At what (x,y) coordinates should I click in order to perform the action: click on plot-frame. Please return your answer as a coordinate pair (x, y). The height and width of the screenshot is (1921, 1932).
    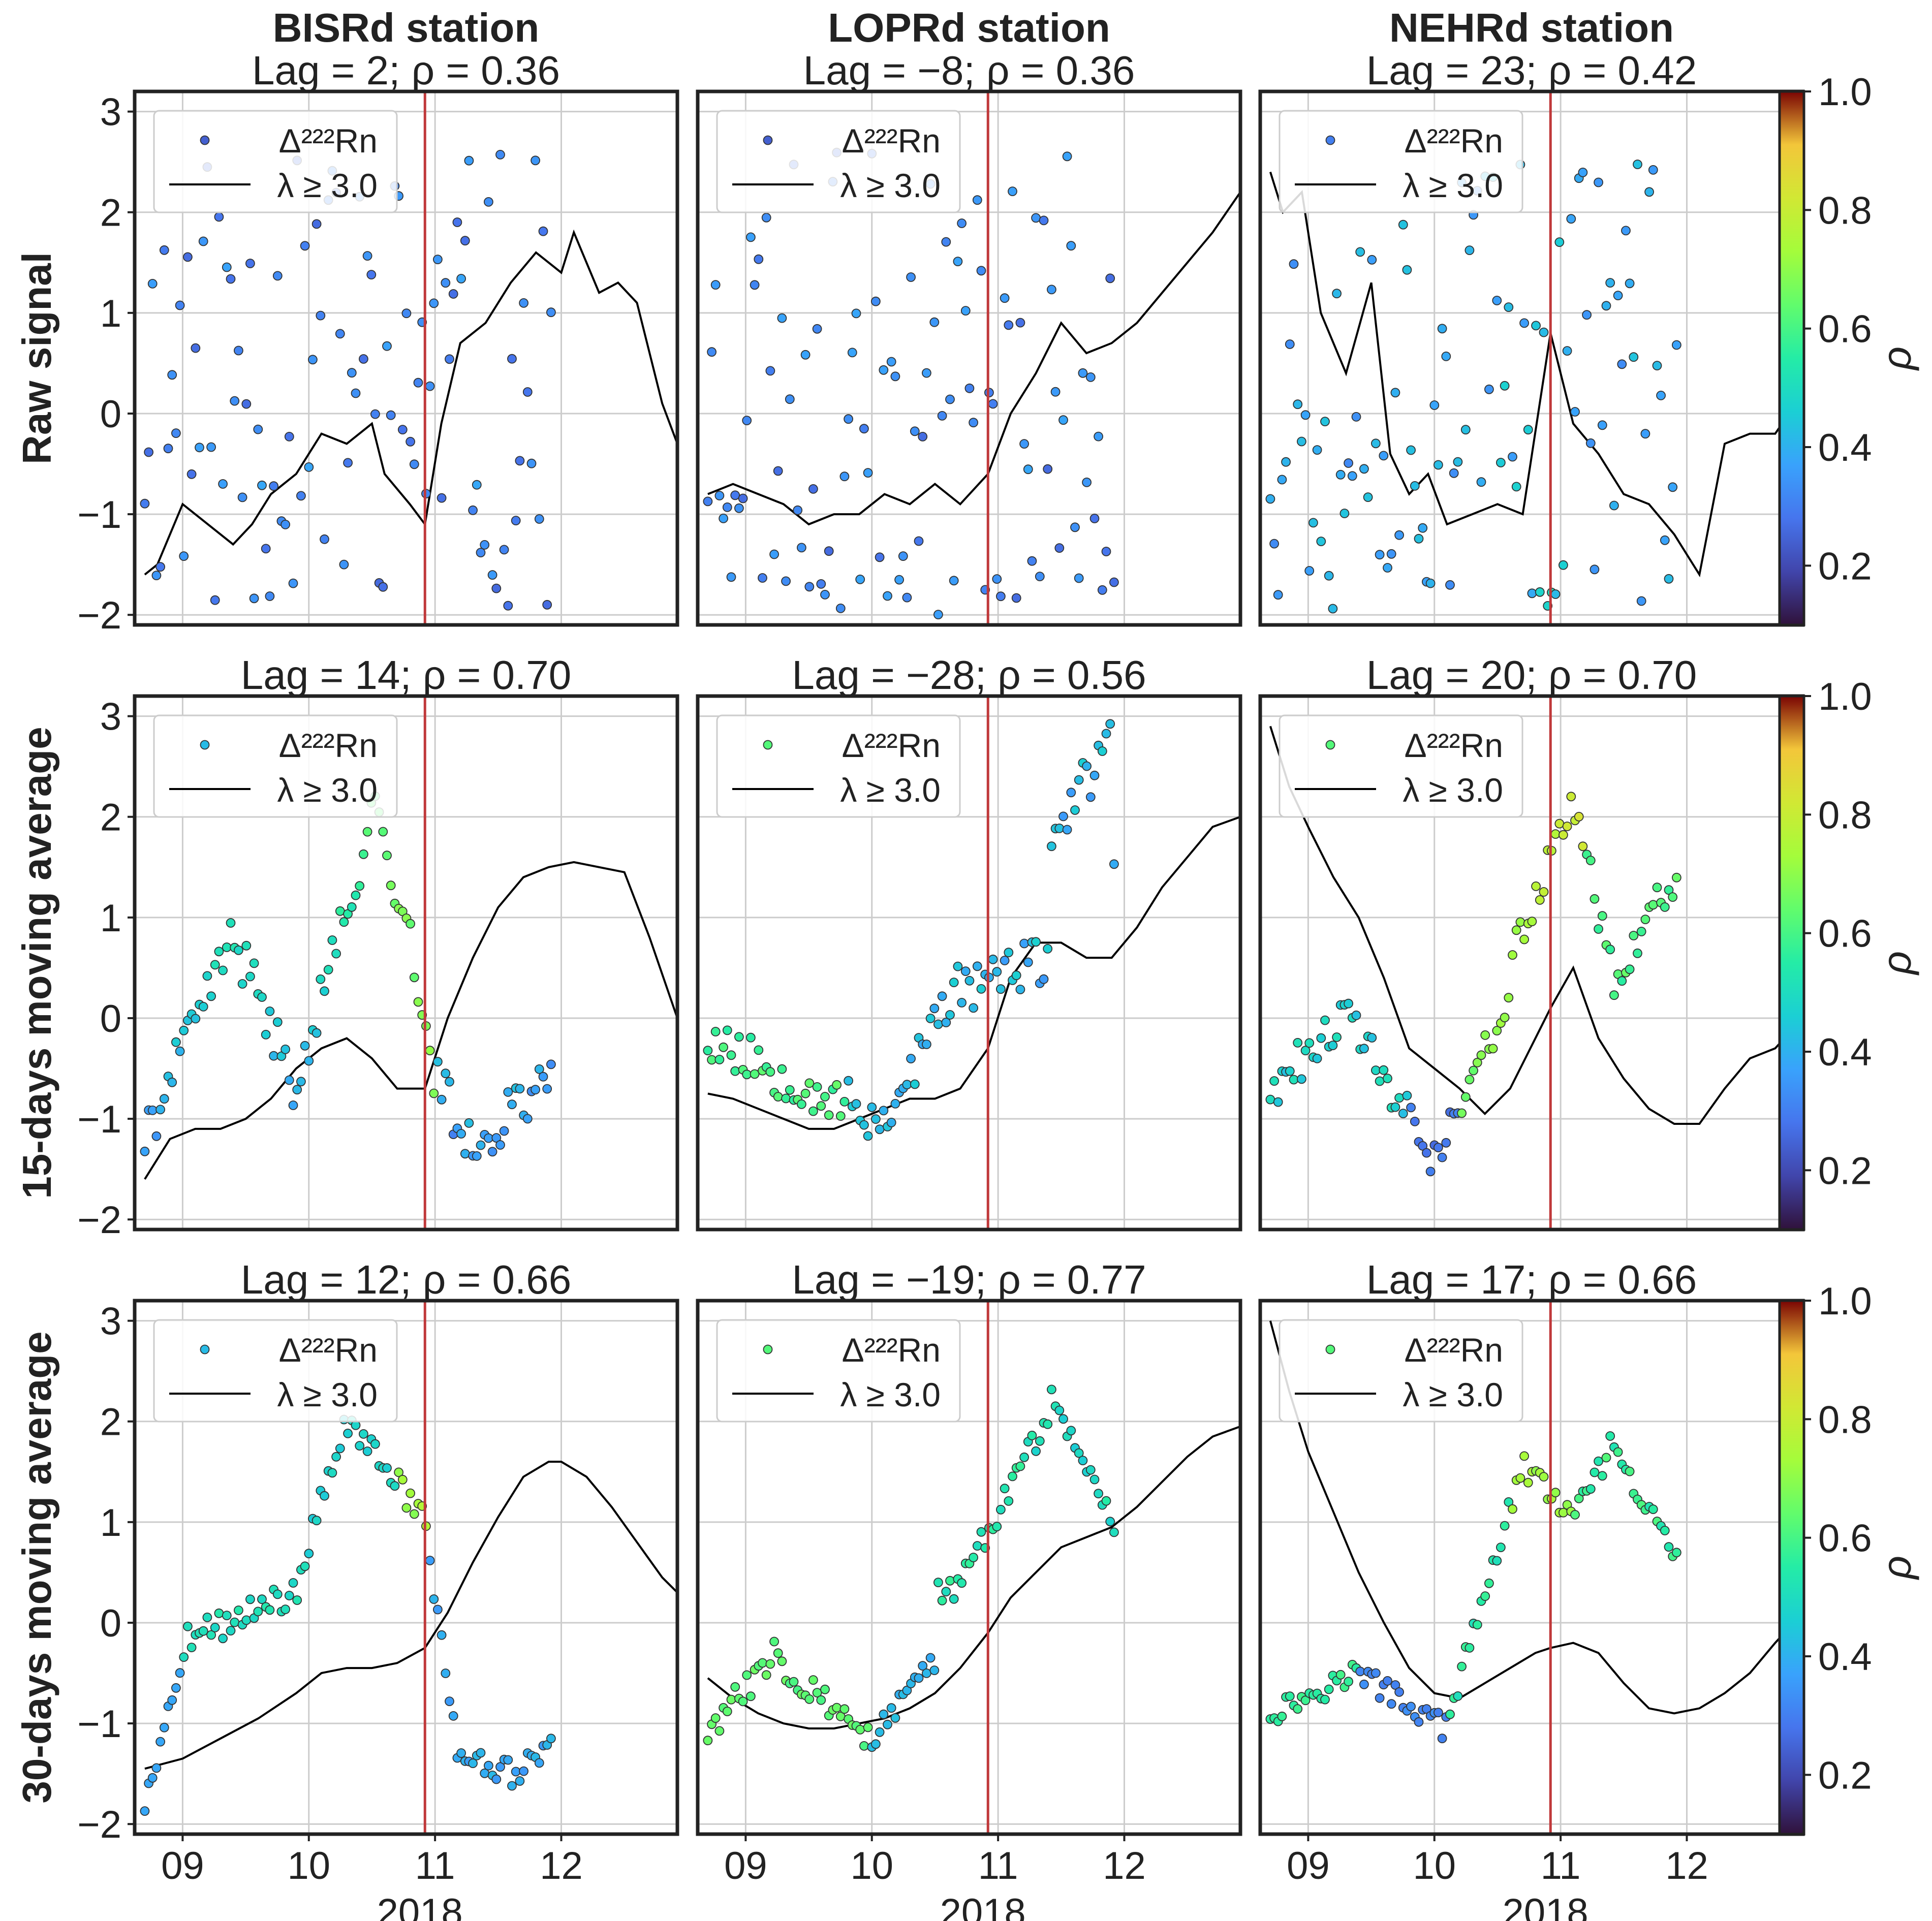
    Looking at the image, I should click on (406, 1567).